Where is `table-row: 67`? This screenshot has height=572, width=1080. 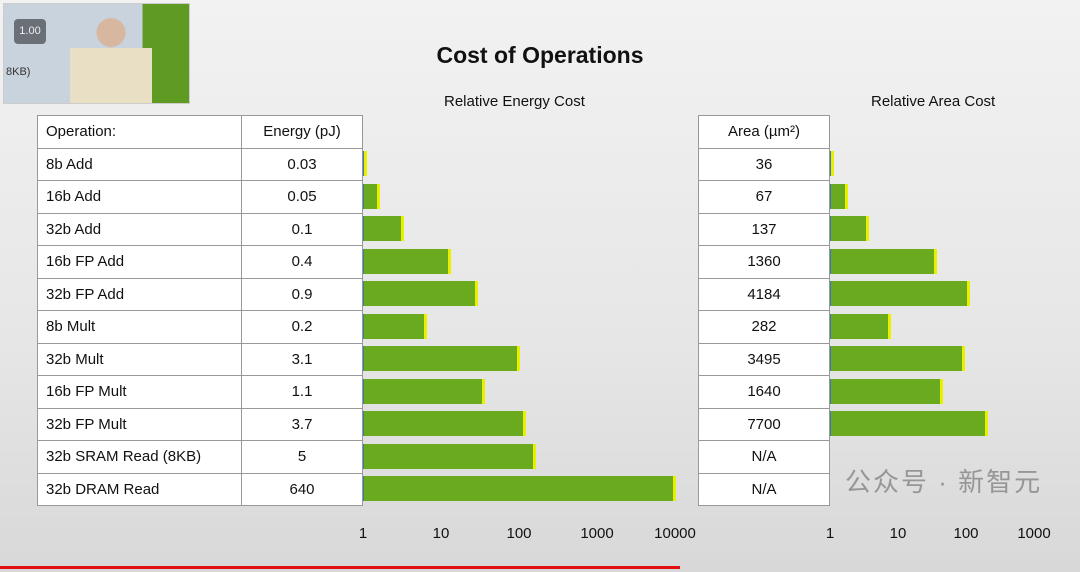
table-row: 67 is located at coordinates (764, 197).